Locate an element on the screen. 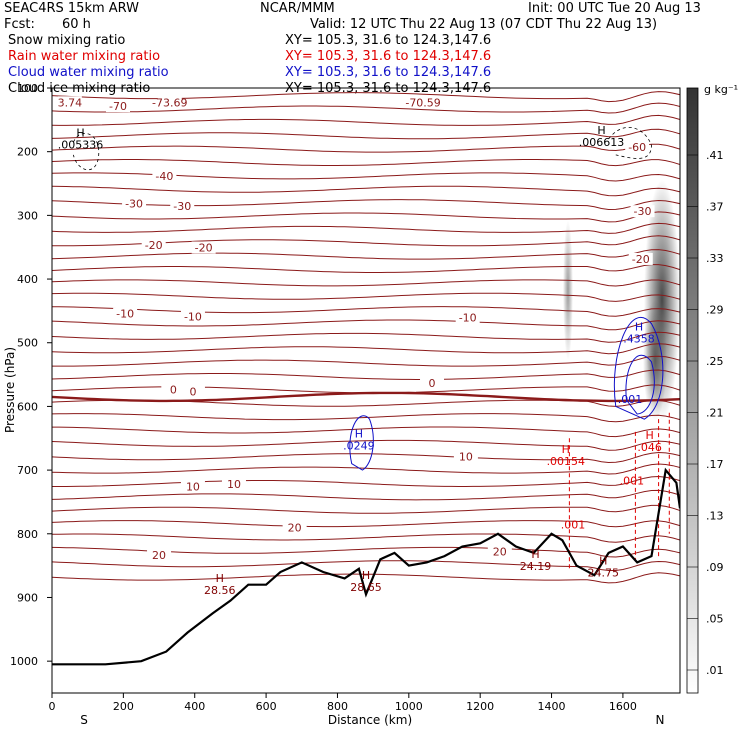 The height and width of the screenshot is (740, 740). y-axis-label: Pressure (hPa) is located at coordinates (10, 390).